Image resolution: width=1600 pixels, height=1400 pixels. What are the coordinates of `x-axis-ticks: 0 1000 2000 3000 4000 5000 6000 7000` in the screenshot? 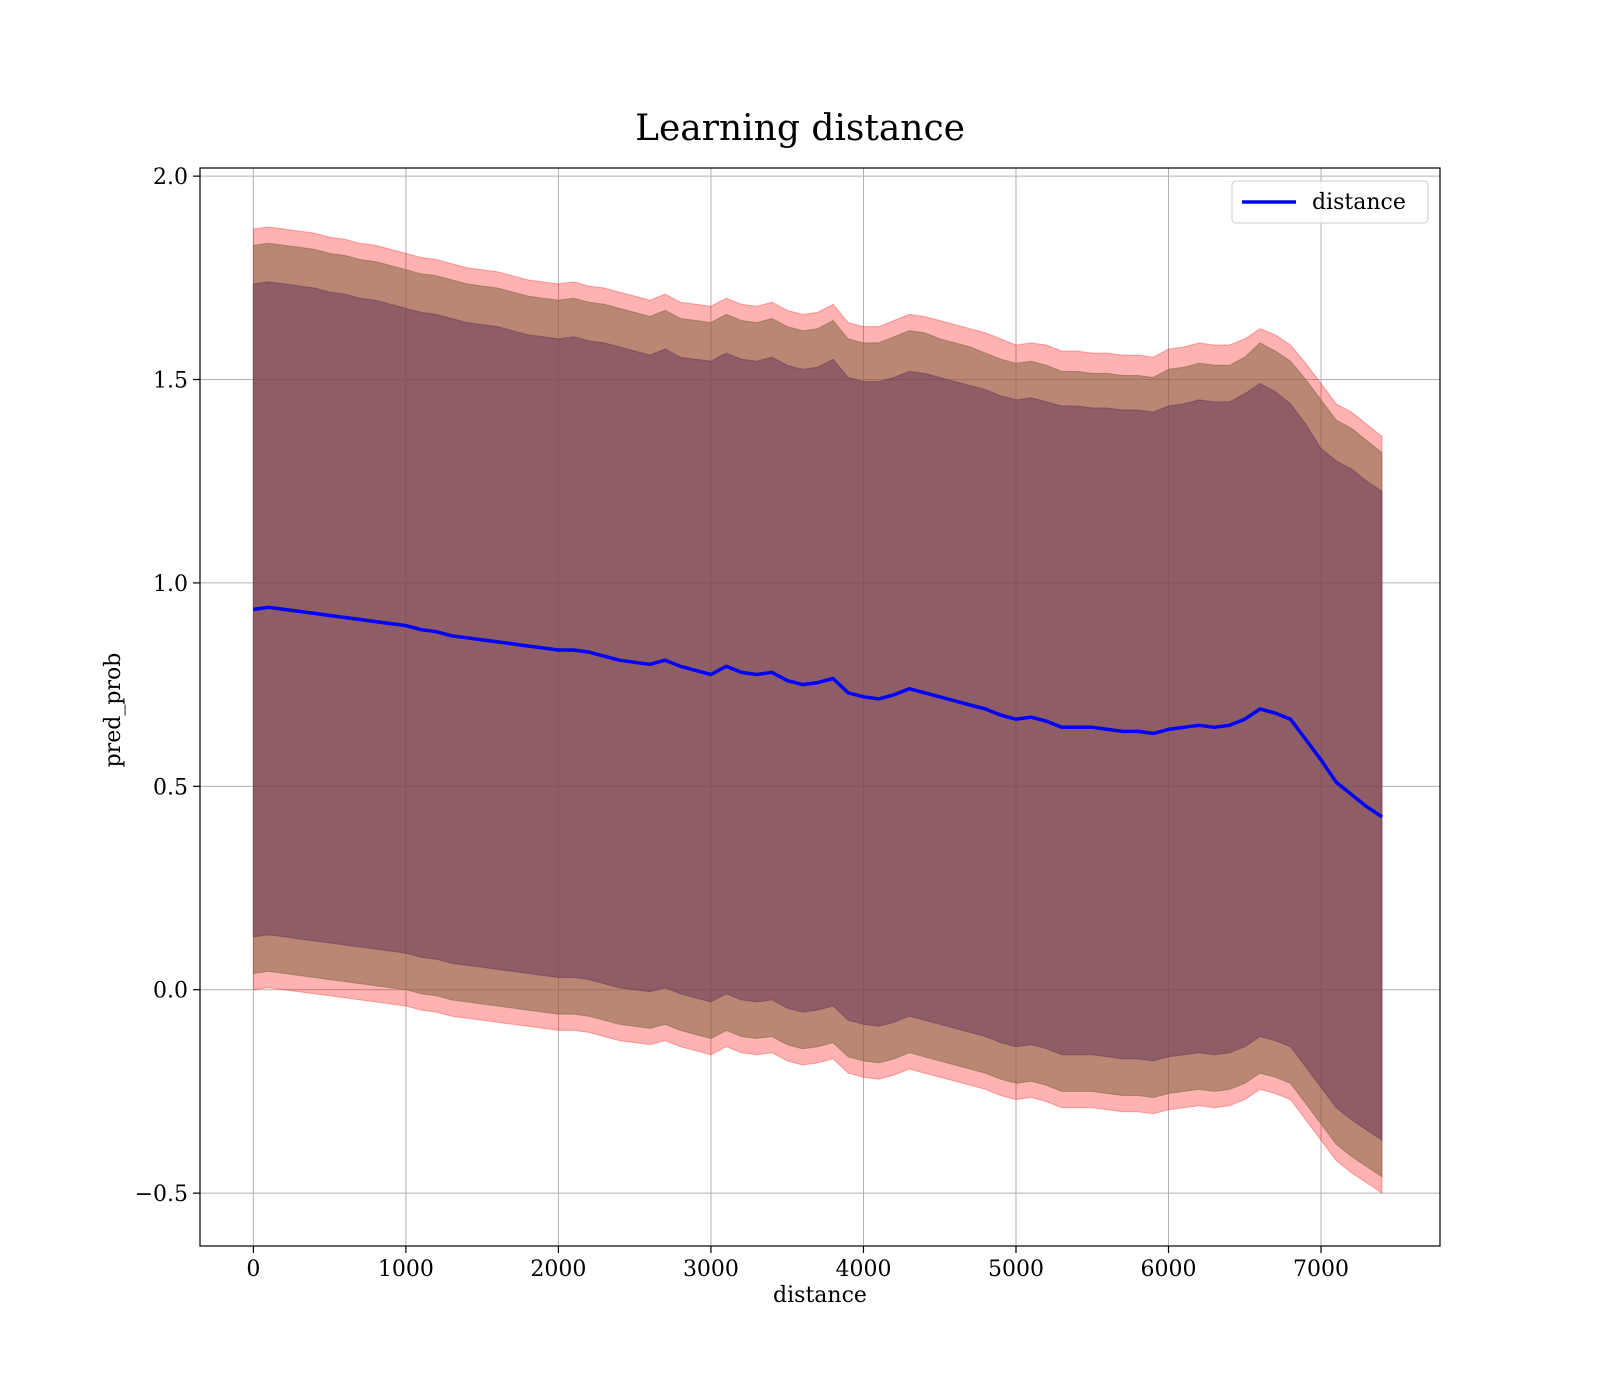 It's located at (797, 1264).